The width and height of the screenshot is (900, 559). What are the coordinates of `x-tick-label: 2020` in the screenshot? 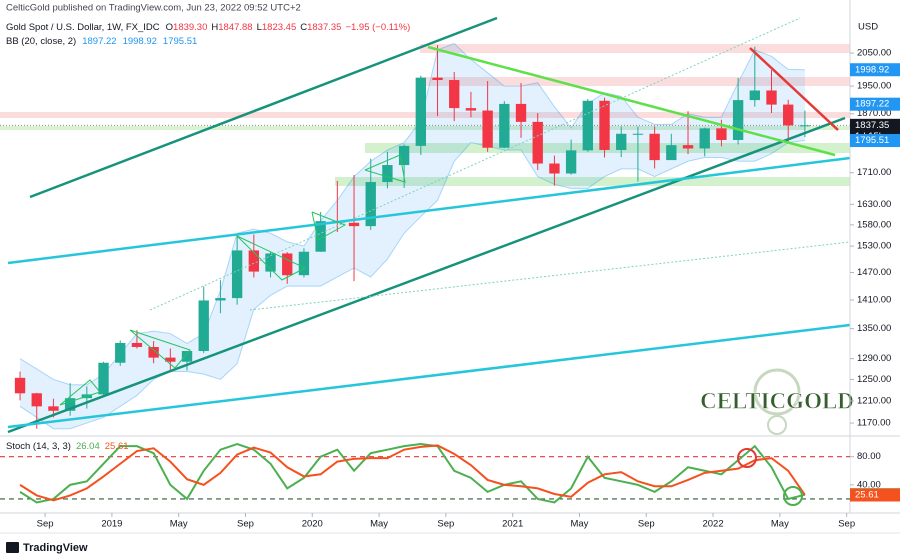 It's located at (312, 524).